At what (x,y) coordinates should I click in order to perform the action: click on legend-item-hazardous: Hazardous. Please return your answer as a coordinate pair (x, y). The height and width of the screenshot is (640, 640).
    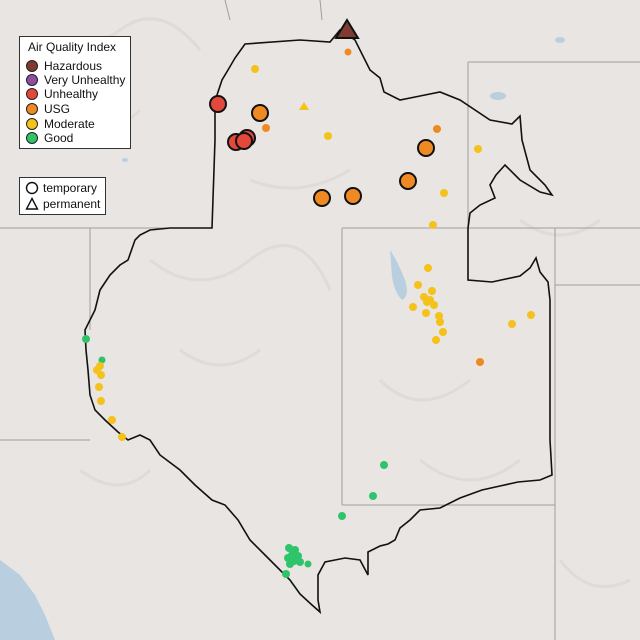
    Looking at the image, I should click on (64, 66).